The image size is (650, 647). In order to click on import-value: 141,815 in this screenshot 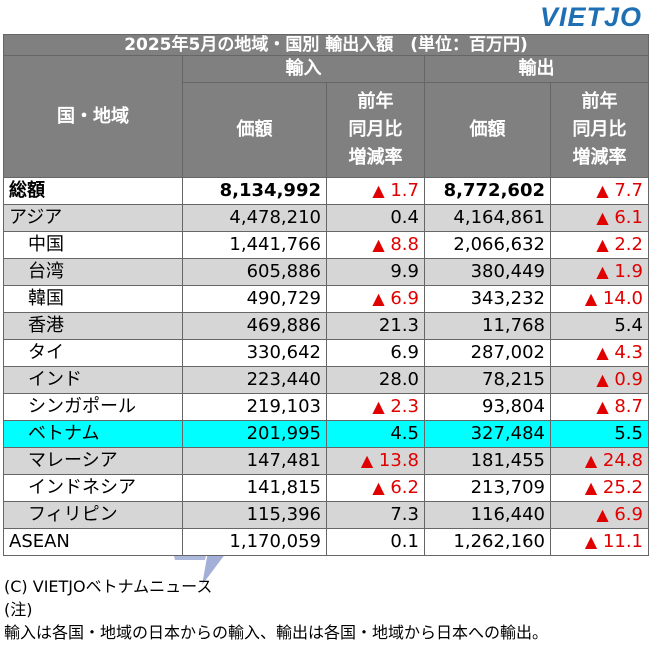, I will do `click(254, 488)`.